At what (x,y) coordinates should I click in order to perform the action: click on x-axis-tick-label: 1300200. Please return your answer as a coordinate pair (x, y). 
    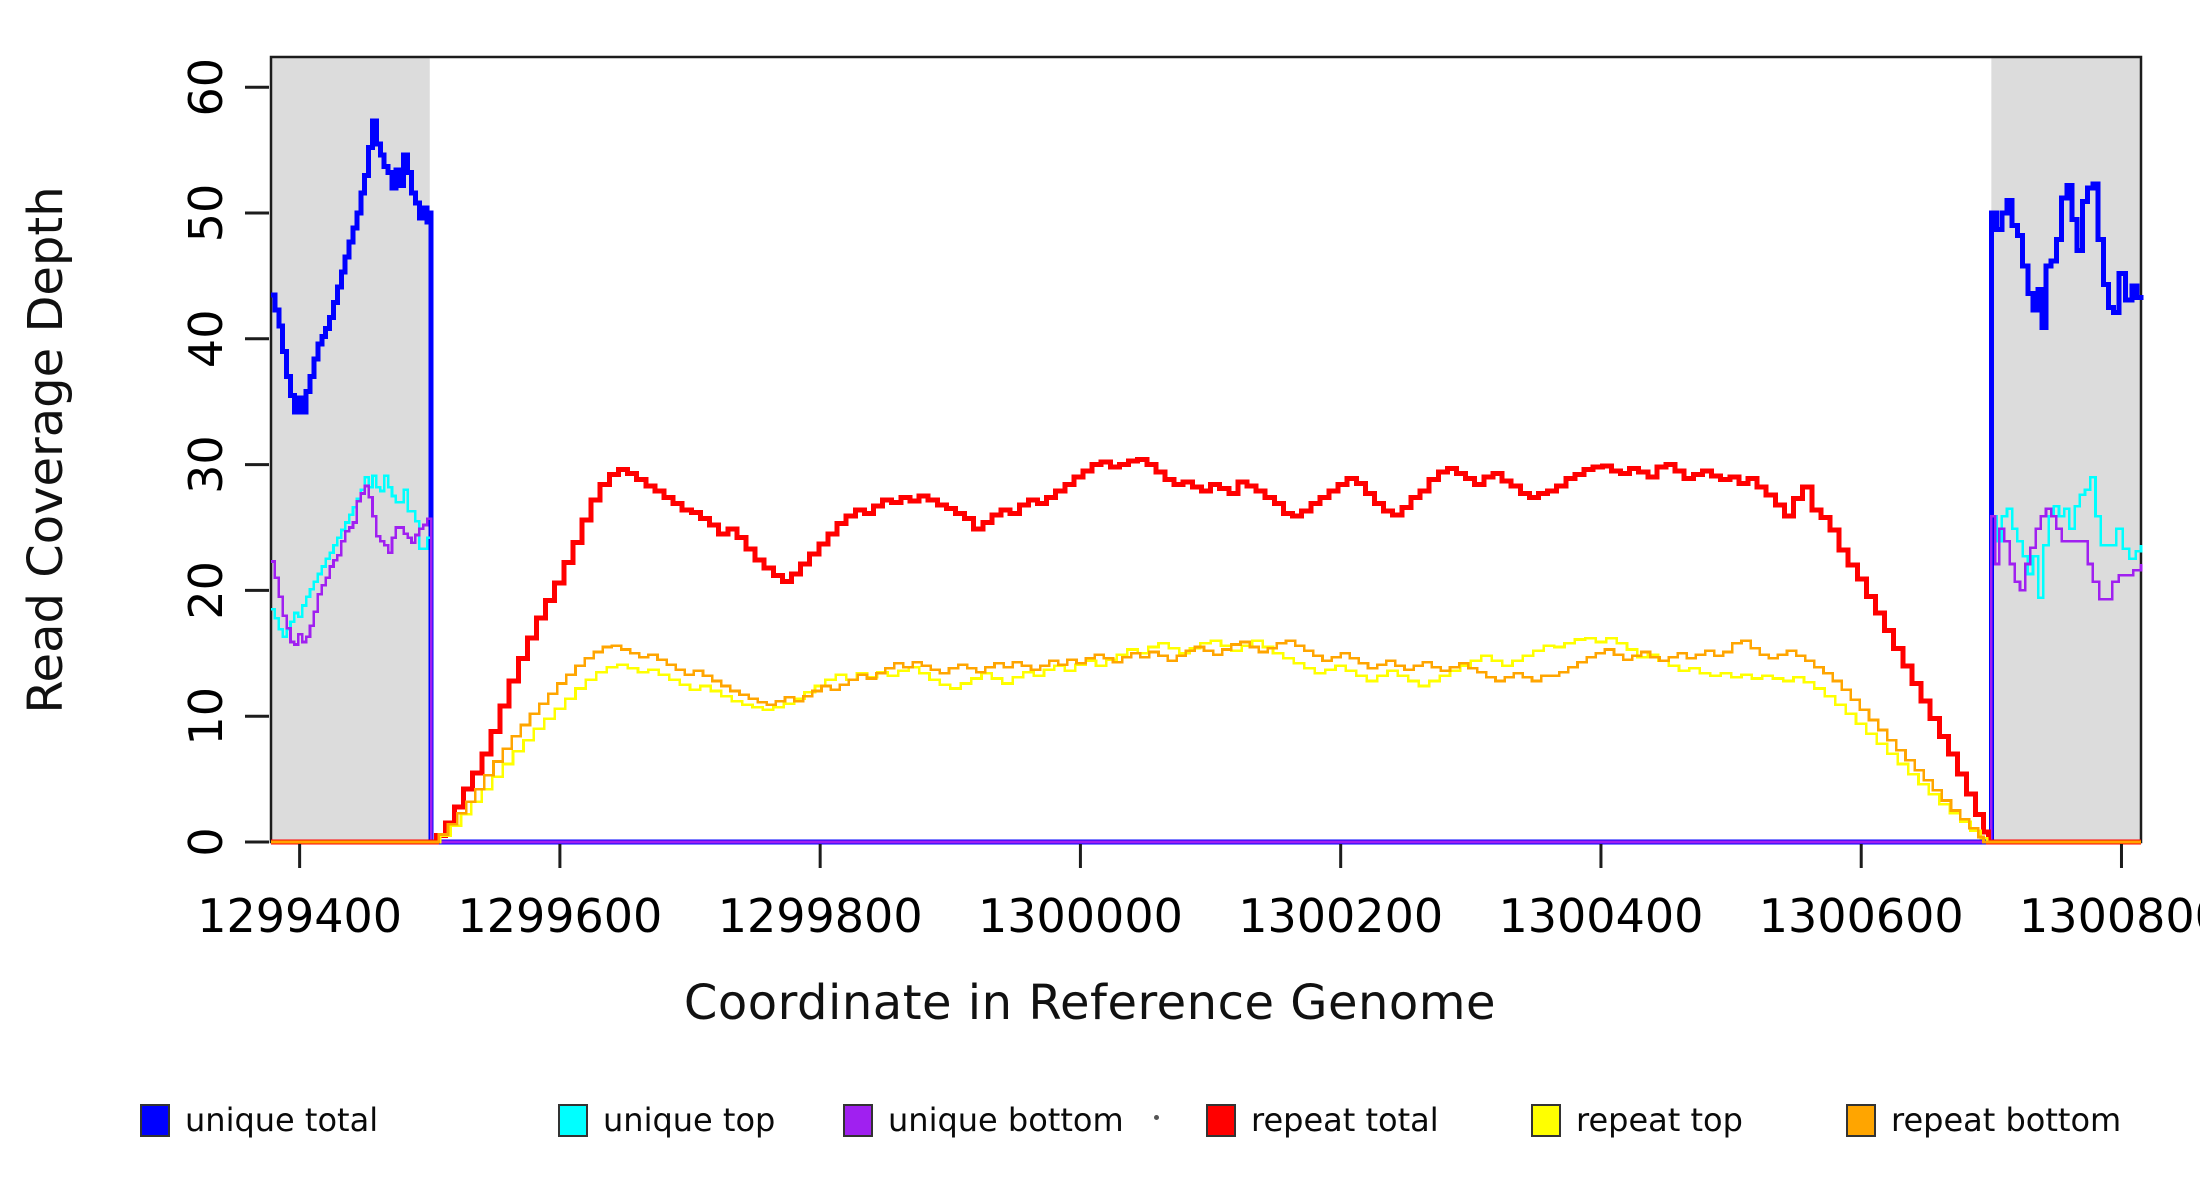
    Looking at the image, I should click on (1340, 916).